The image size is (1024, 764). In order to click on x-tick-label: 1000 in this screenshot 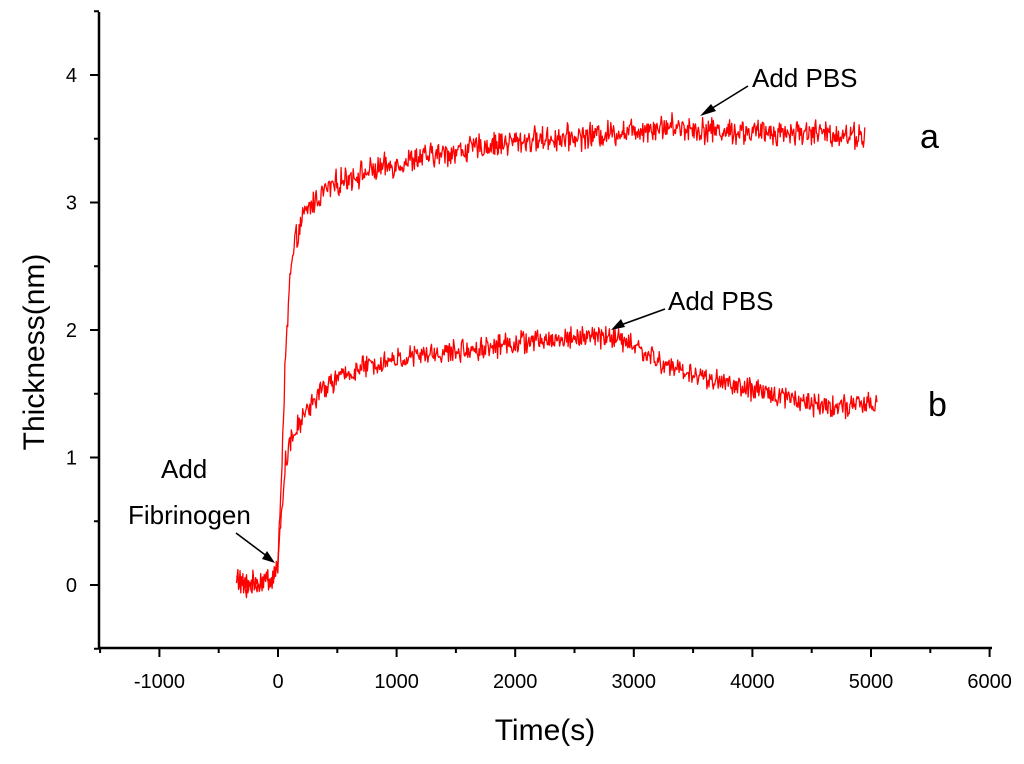, I will do `click(396, 682)`.